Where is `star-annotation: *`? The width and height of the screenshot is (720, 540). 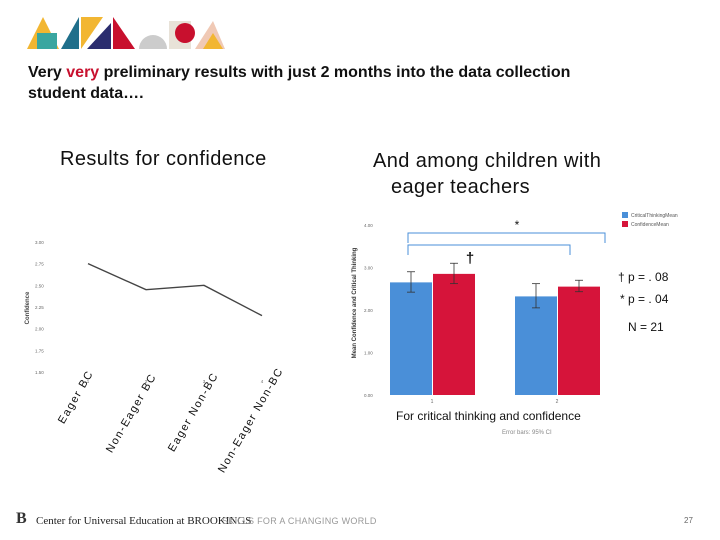
star-annotation: * is located at coordinates (517, 225).